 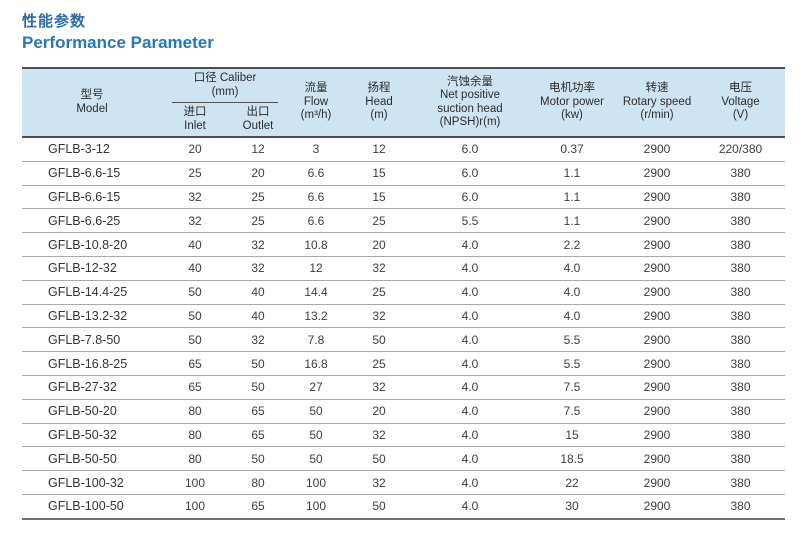 What do you see at coordinates (92, 315) in the screenshot?
I see `cell-model: GFLB-13.2-32` at bounding box center [92, 315].